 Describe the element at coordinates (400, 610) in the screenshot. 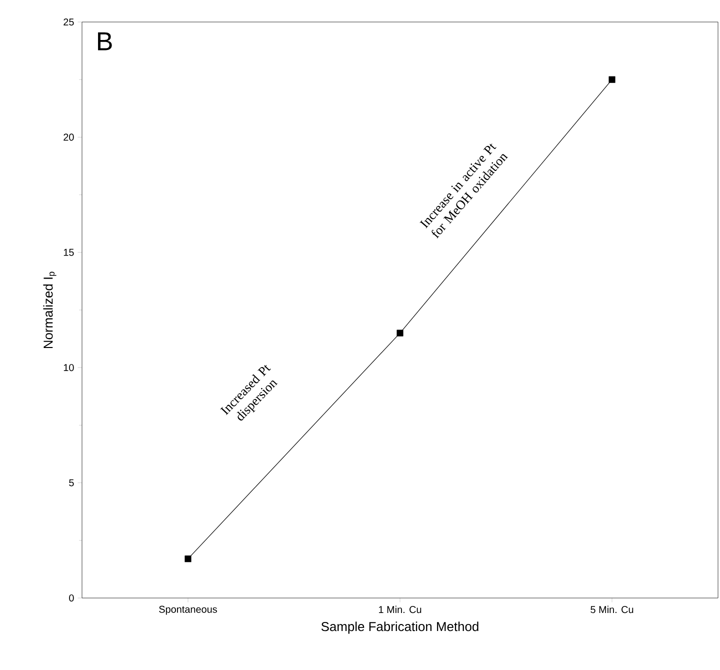

I see `x-tick-label: 1 Min. Cu` at that location.